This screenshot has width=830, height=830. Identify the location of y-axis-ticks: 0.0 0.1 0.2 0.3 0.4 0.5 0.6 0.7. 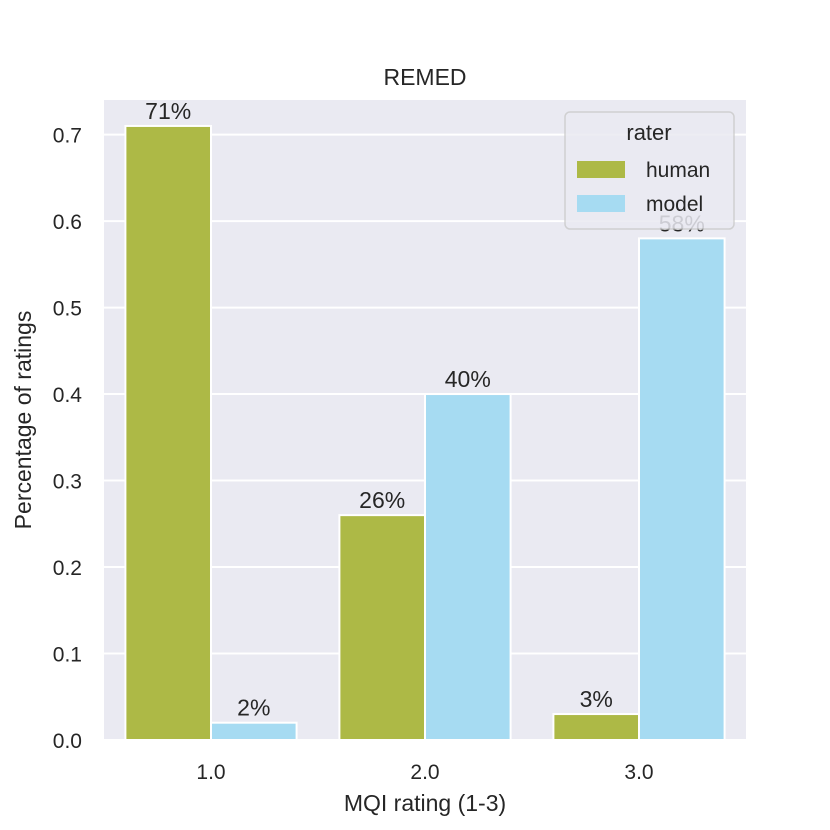
(68, 439).